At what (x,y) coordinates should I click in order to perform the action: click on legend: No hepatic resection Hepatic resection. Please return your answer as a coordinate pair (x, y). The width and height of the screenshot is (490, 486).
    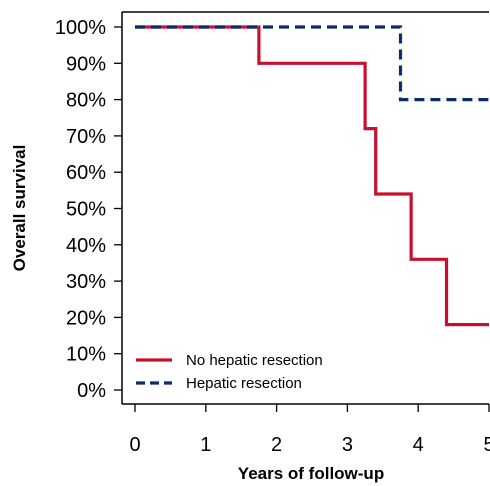
    Looking at the image, I should click on (229, 372).